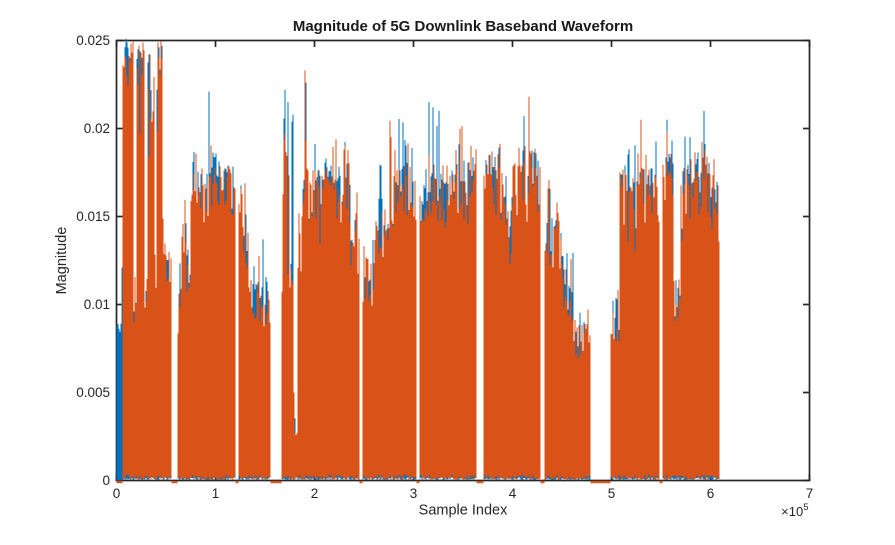 The width and height of the screenshot is (895, 545). Describe the element at coordinates (97, 128) in the screenshot. I see `y-tick-label: 0.02` at that location.